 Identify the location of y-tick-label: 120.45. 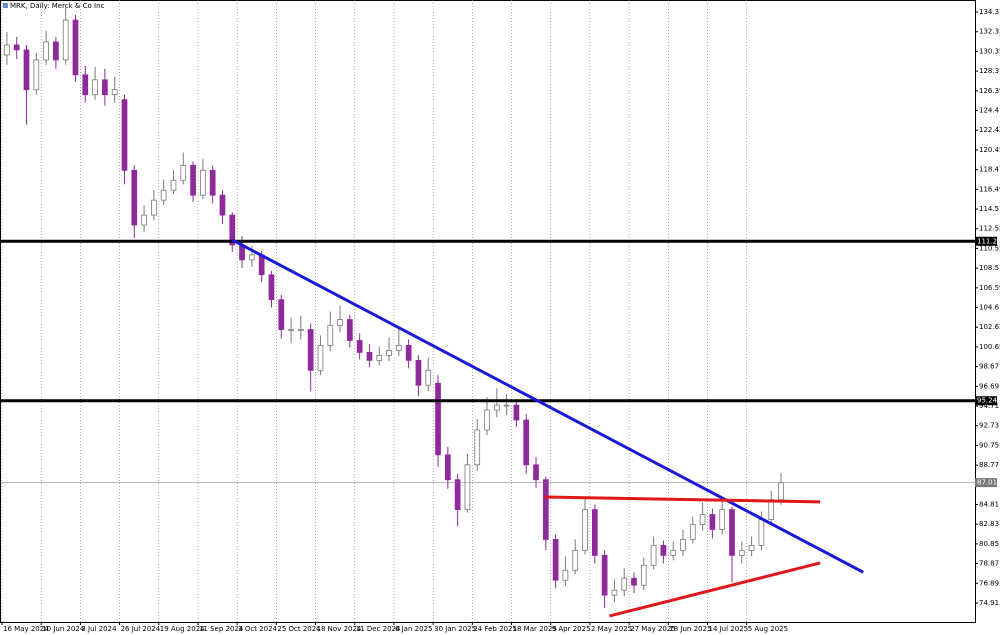
(989, 150).